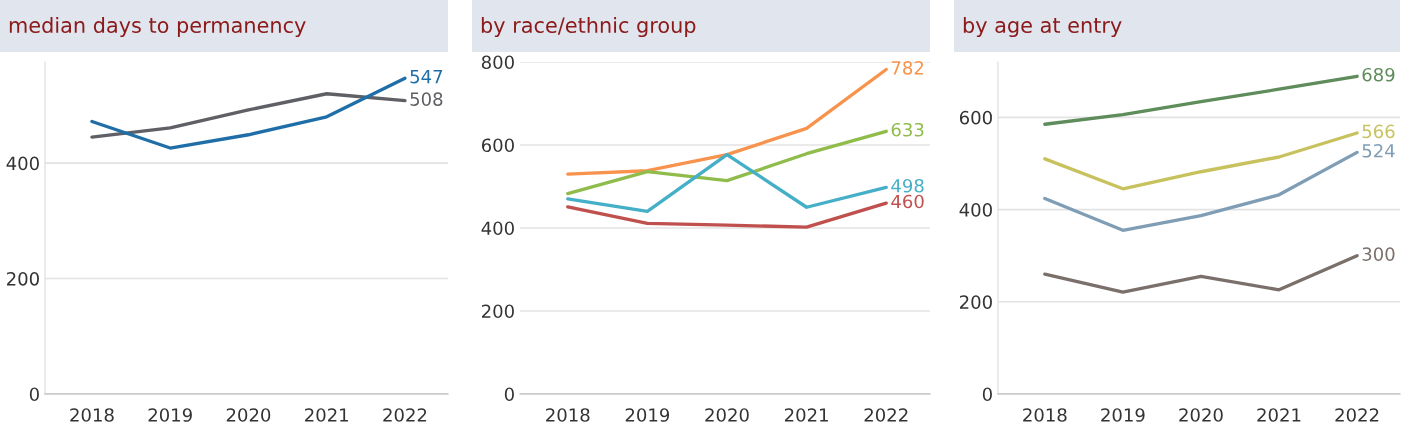 This screenshot has height=427, width=1416. What do you see at coordinates (1378, 254) in the screenshot?
I see `data-label: 300` at bounding box center [1378, 254].